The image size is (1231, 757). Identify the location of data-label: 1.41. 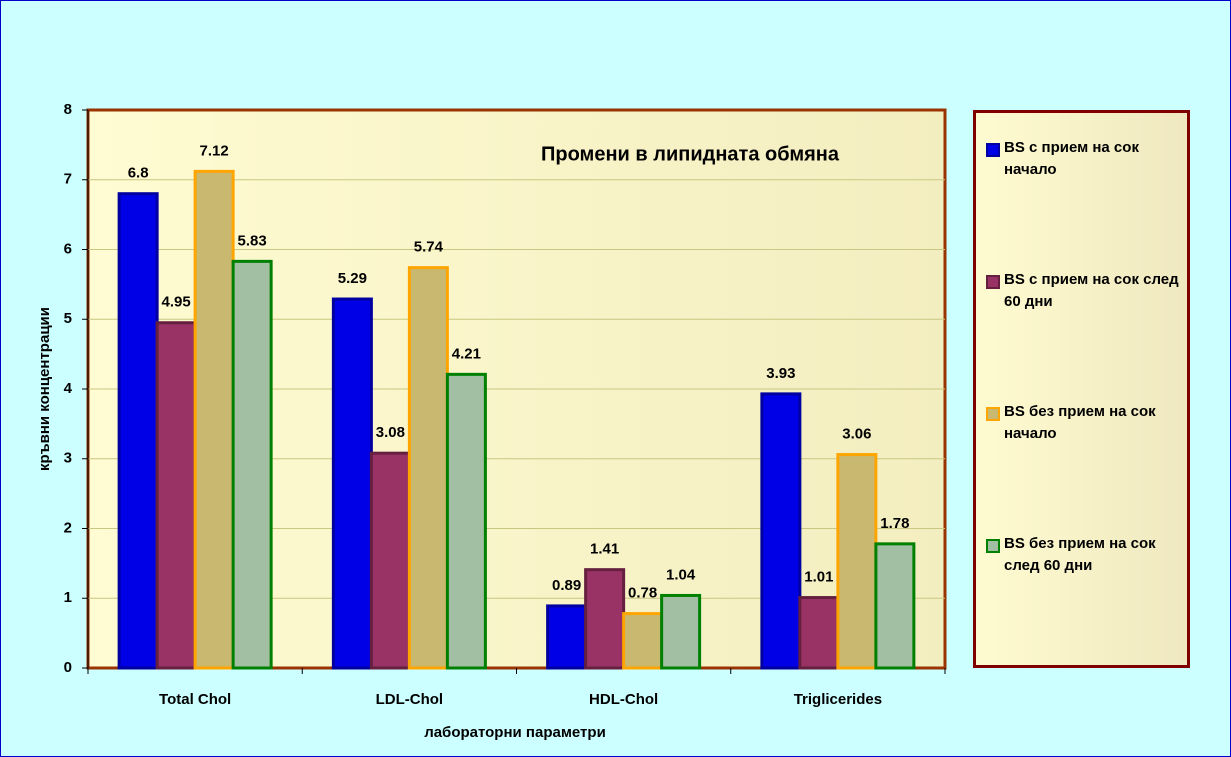
(604, 549).